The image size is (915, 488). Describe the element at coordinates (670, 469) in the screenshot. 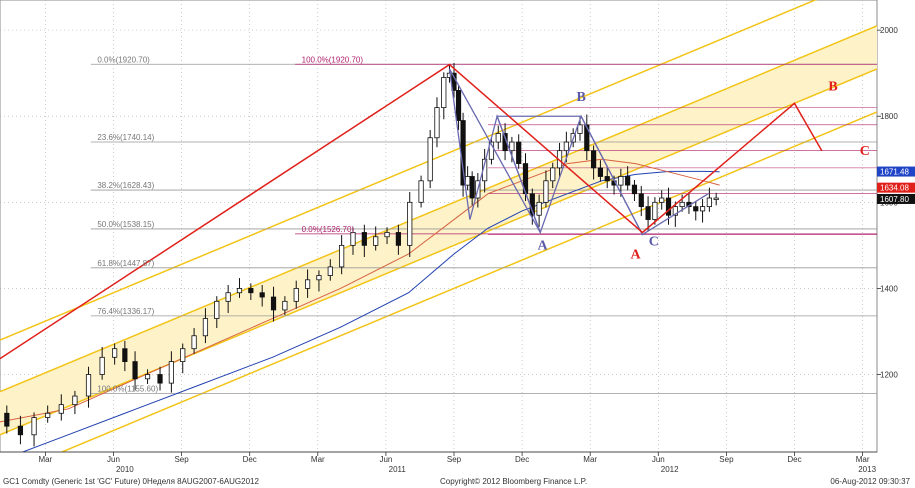

I see `x-year-label: 2012` at that location.